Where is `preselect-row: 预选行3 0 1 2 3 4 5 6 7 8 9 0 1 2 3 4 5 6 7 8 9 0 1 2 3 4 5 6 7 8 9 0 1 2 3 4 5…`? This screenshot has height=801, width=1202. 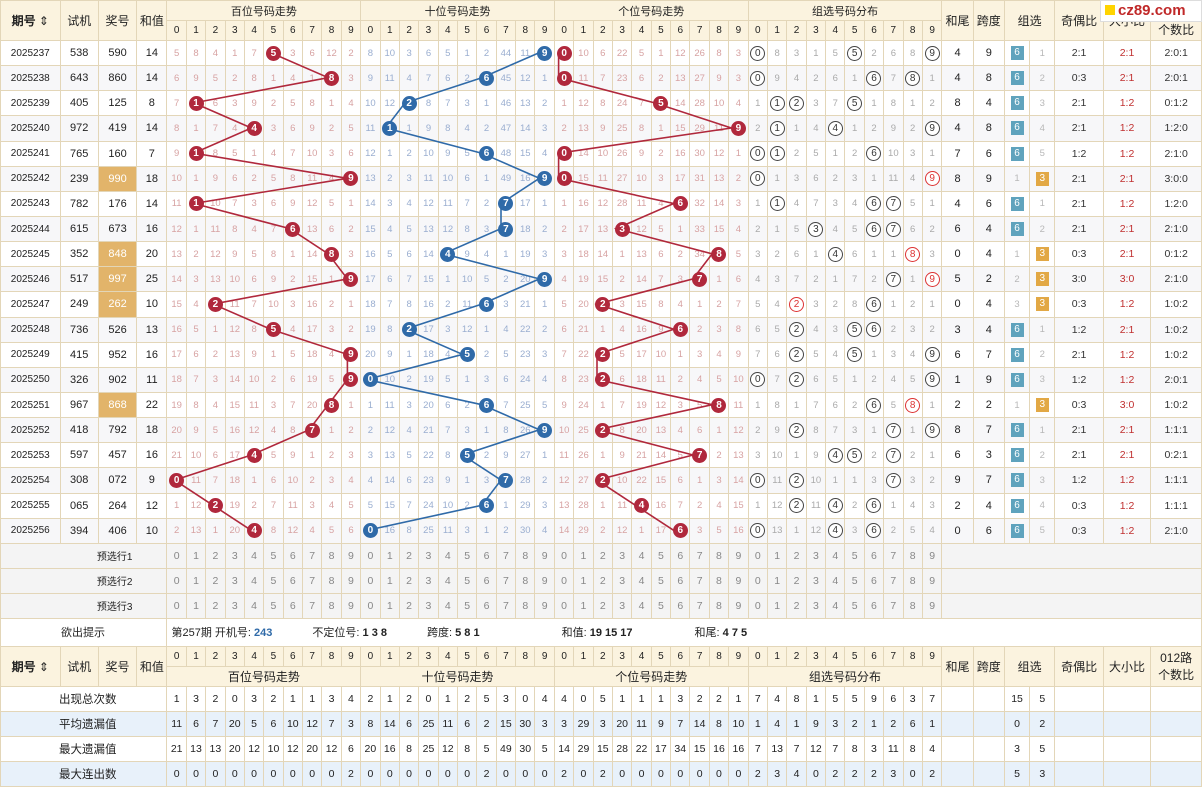
preselect-row: 预选行3 0 1 2 3 4 5 6 7 8 9 0 1 2 3 4 5 6 7 8 9 0 1 2 3 4 5 6 7 8 9 0 1 2 3 4 5… is located at coordinates (601, 605).